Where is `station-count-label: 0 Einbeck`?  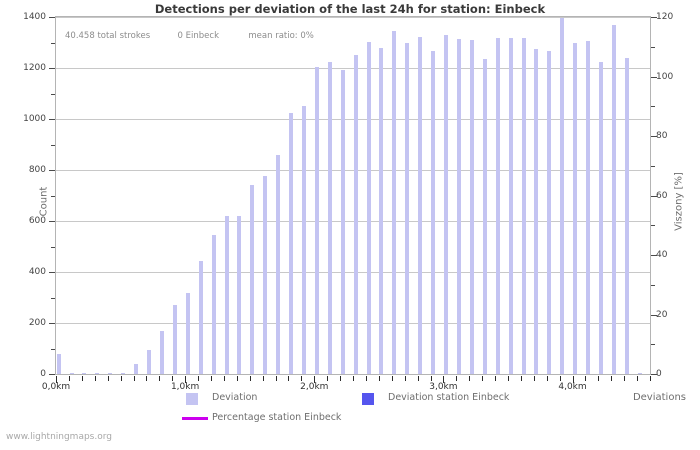
station-count-label: 0 Einbeck is located at coordinates (198, 36).